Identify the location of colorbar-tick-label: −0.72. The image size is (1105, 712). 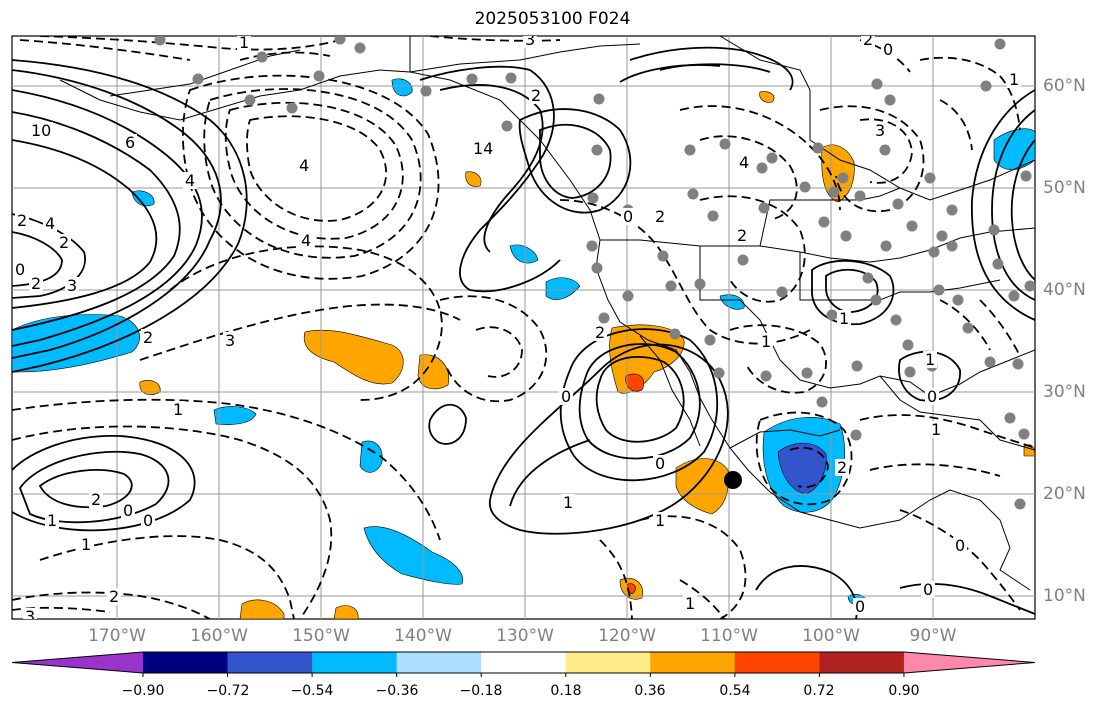
(228, 691).